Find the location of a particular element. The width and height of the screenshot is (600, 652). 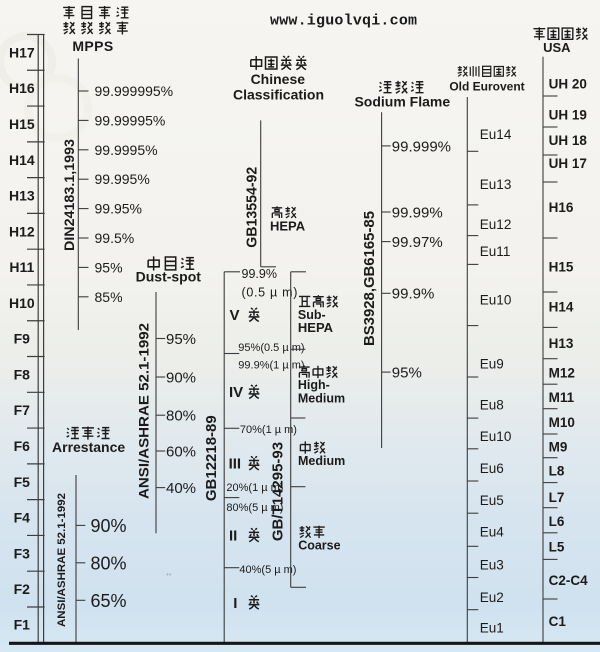

svg-text: (0.5 µ m) is located at coordinates (270, 292).